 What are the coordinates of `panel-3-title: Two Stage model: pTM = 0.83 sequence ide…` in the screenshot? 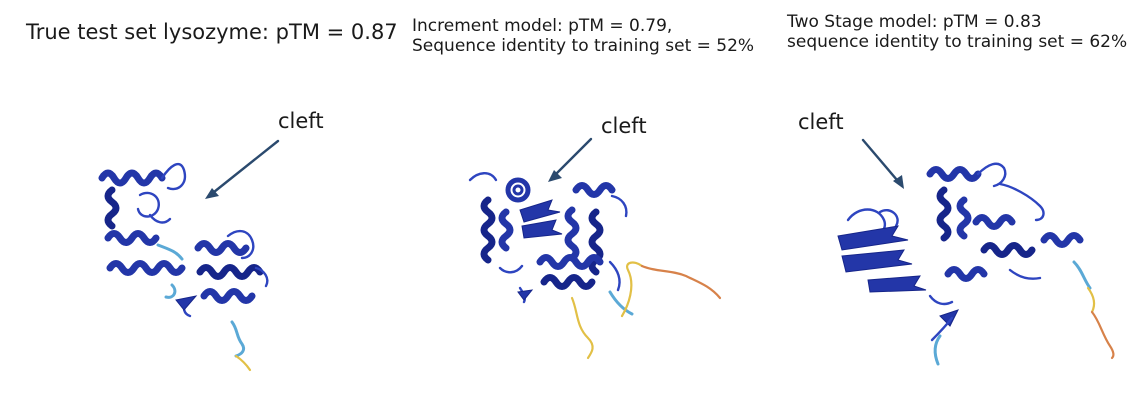 It's located at (957, 32).